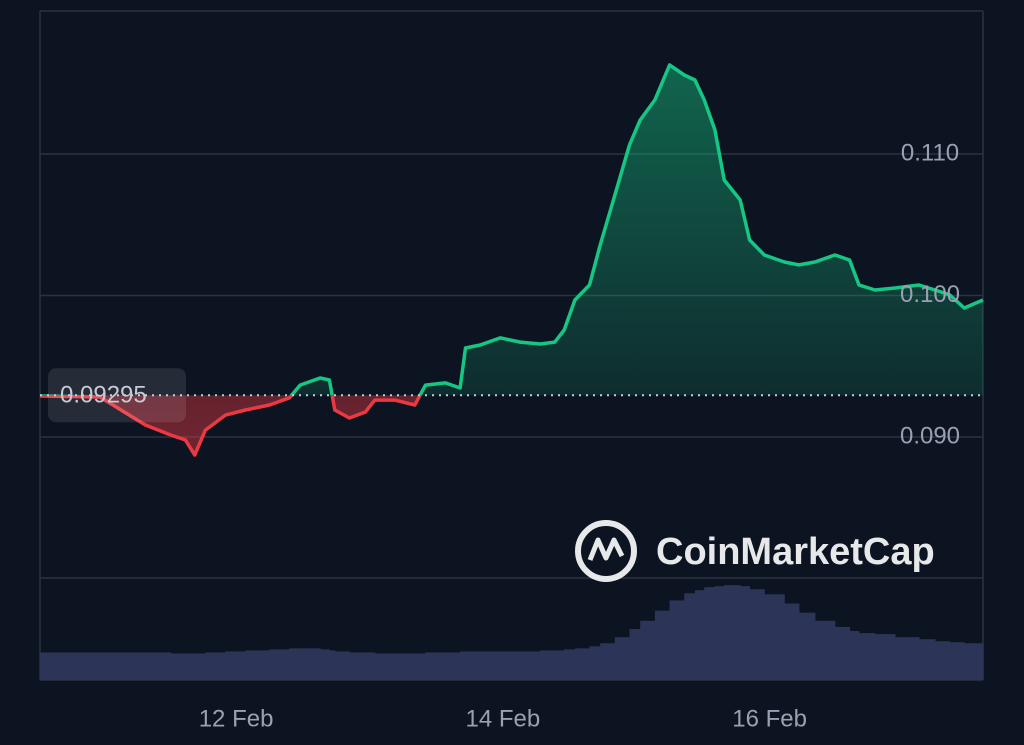 The height and width of the screenshot is (745, 1024). What do you see at coordinates (930, 435) in the screenshot?
I see `y-tick-label: 0.090` at bounding box center [930, 435].